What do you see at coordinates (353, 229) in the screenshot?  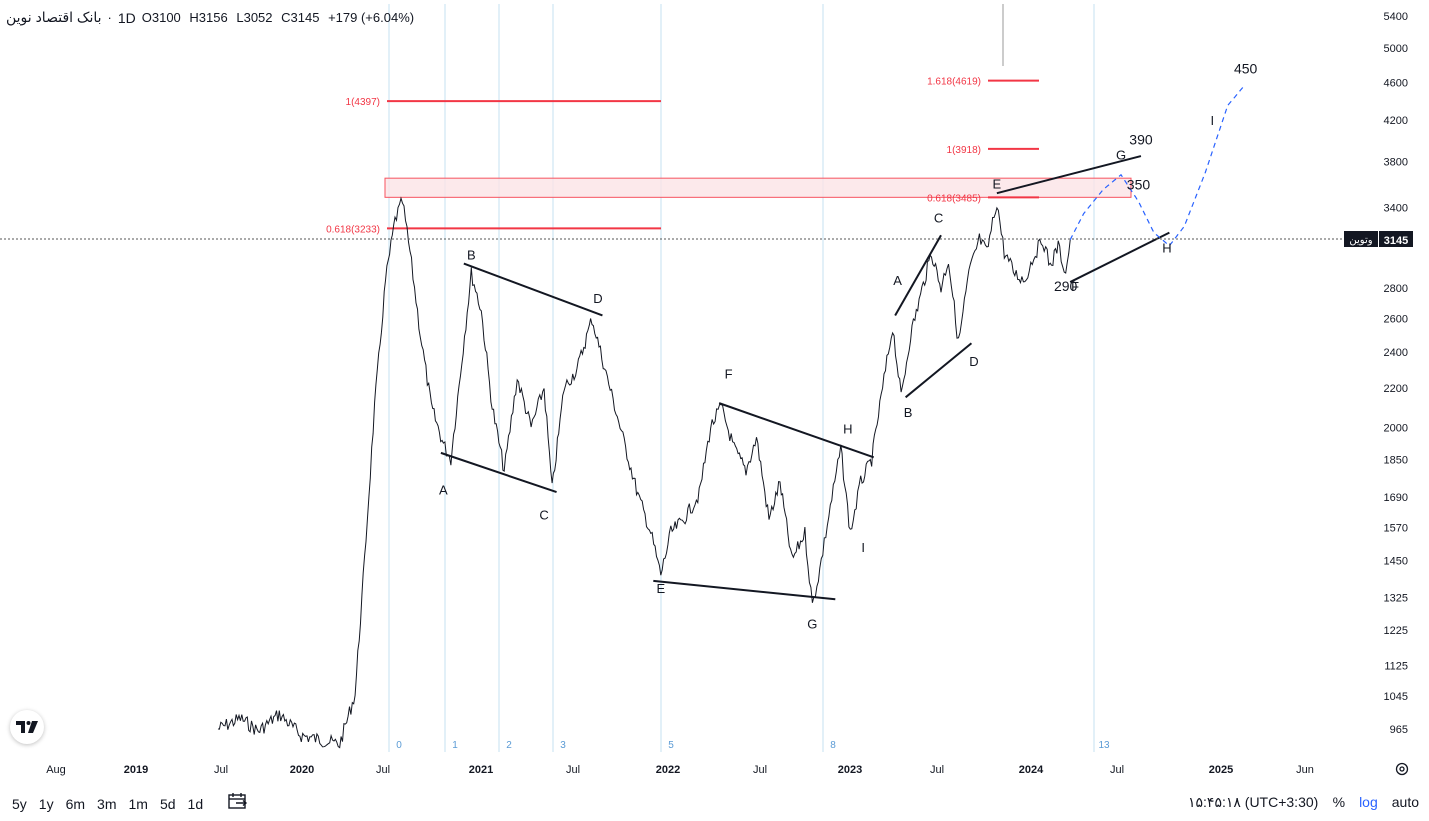 I see `fib-label: 0.618(3233)` at bounding box center [353, 229].